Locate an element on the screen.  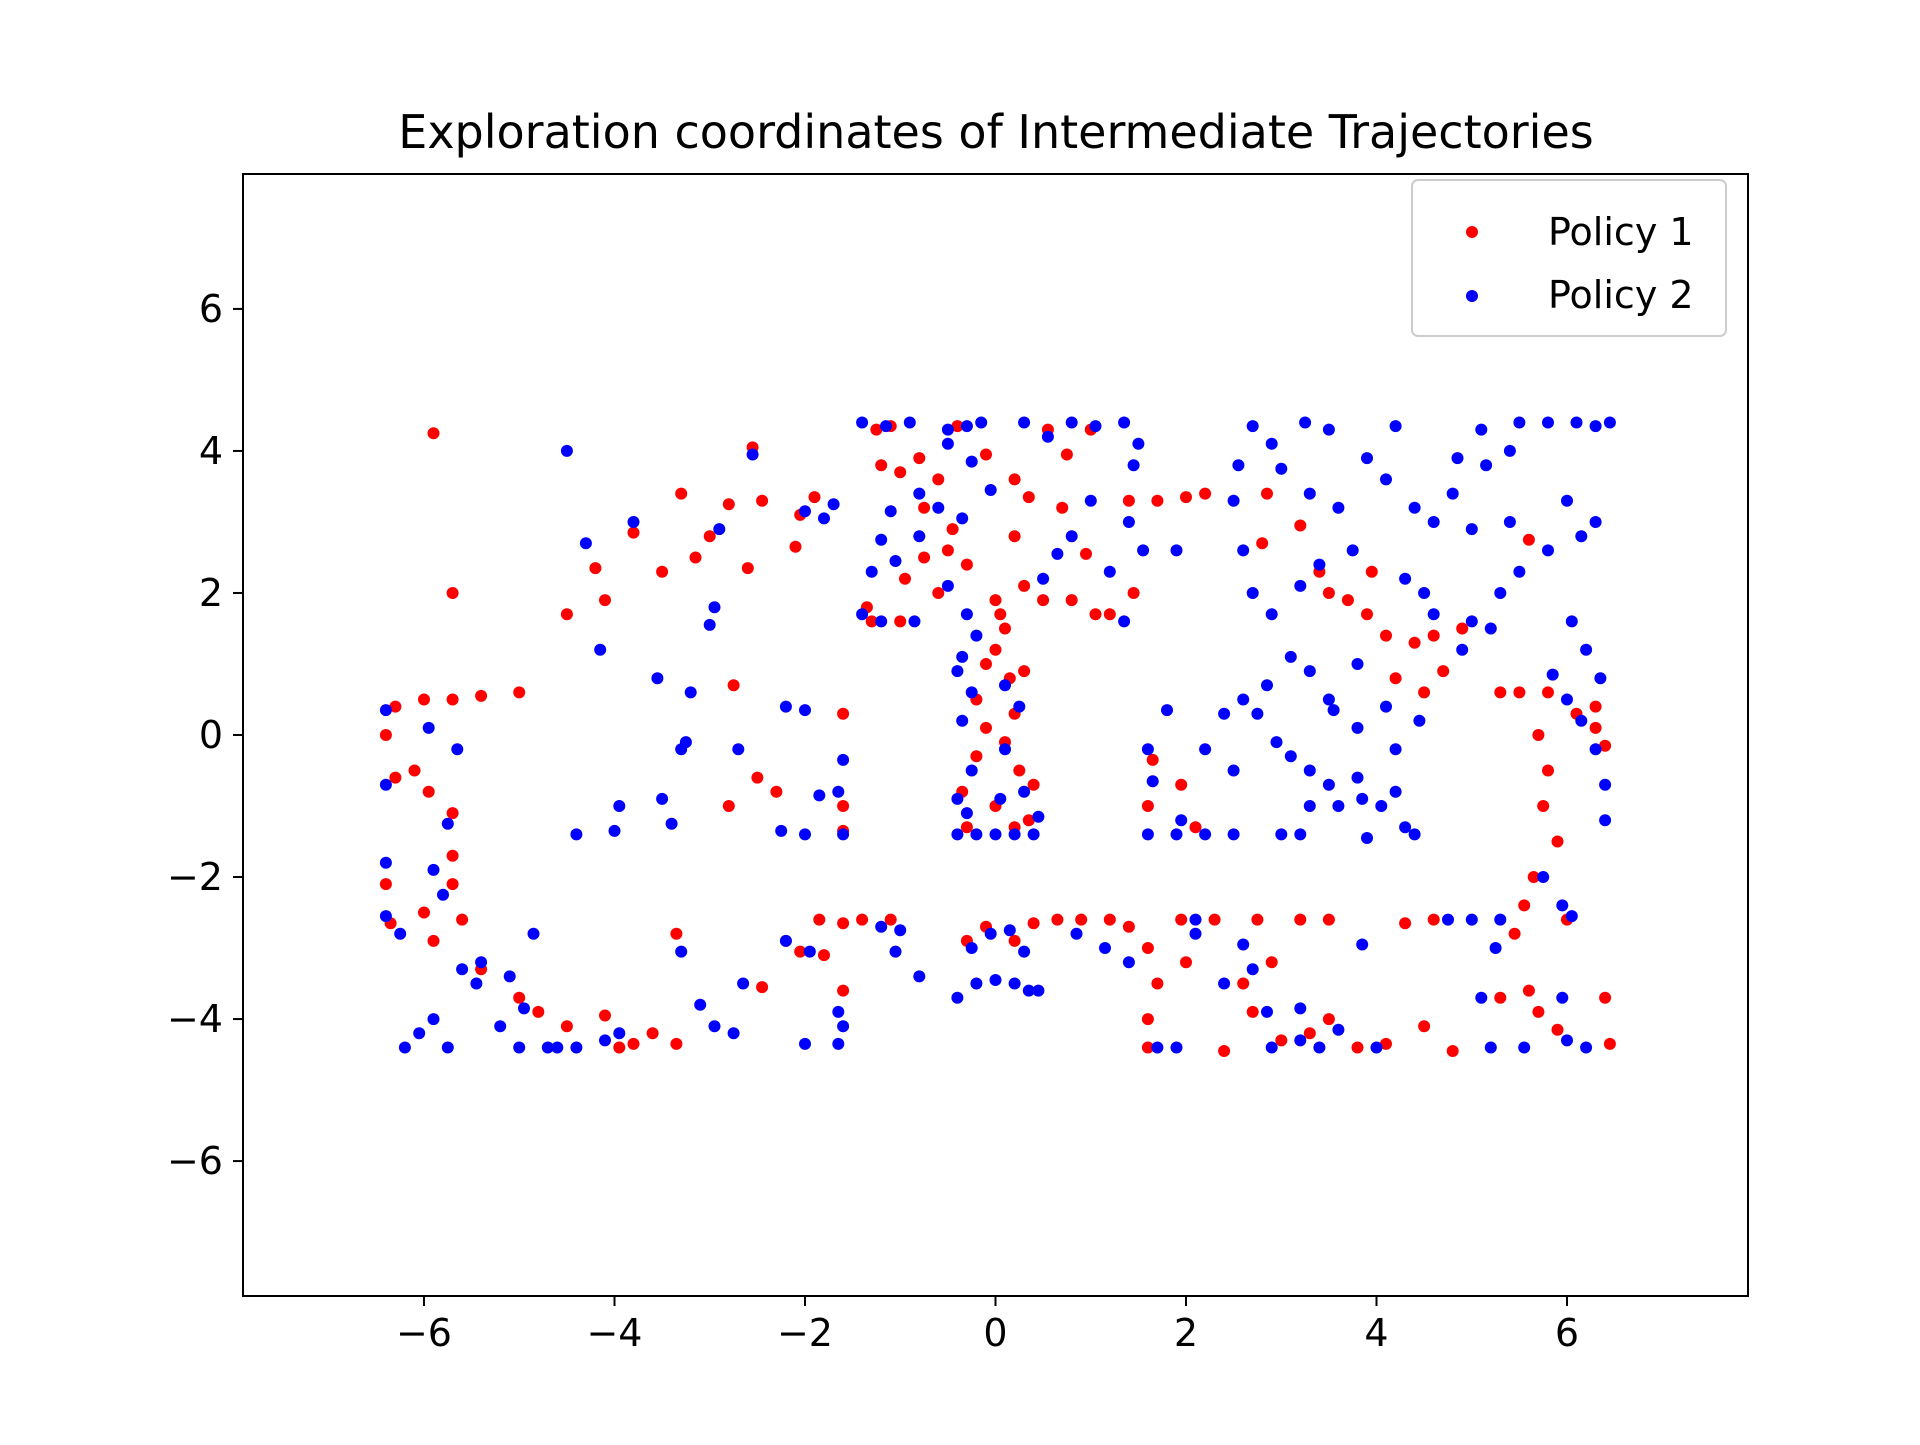
x-tick-label: 2 is located at coordinates (1186, 1333).